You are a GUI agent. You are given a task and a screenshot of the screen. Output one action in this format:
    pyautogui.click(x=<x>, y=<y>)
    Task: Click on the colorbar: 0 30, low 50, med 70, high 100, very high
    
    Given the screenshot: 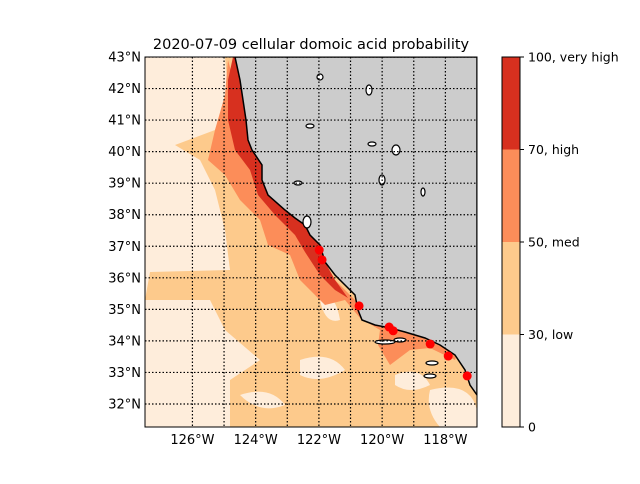 What is the action you would take?
    pyautogui.click(x=560, y=242)
    